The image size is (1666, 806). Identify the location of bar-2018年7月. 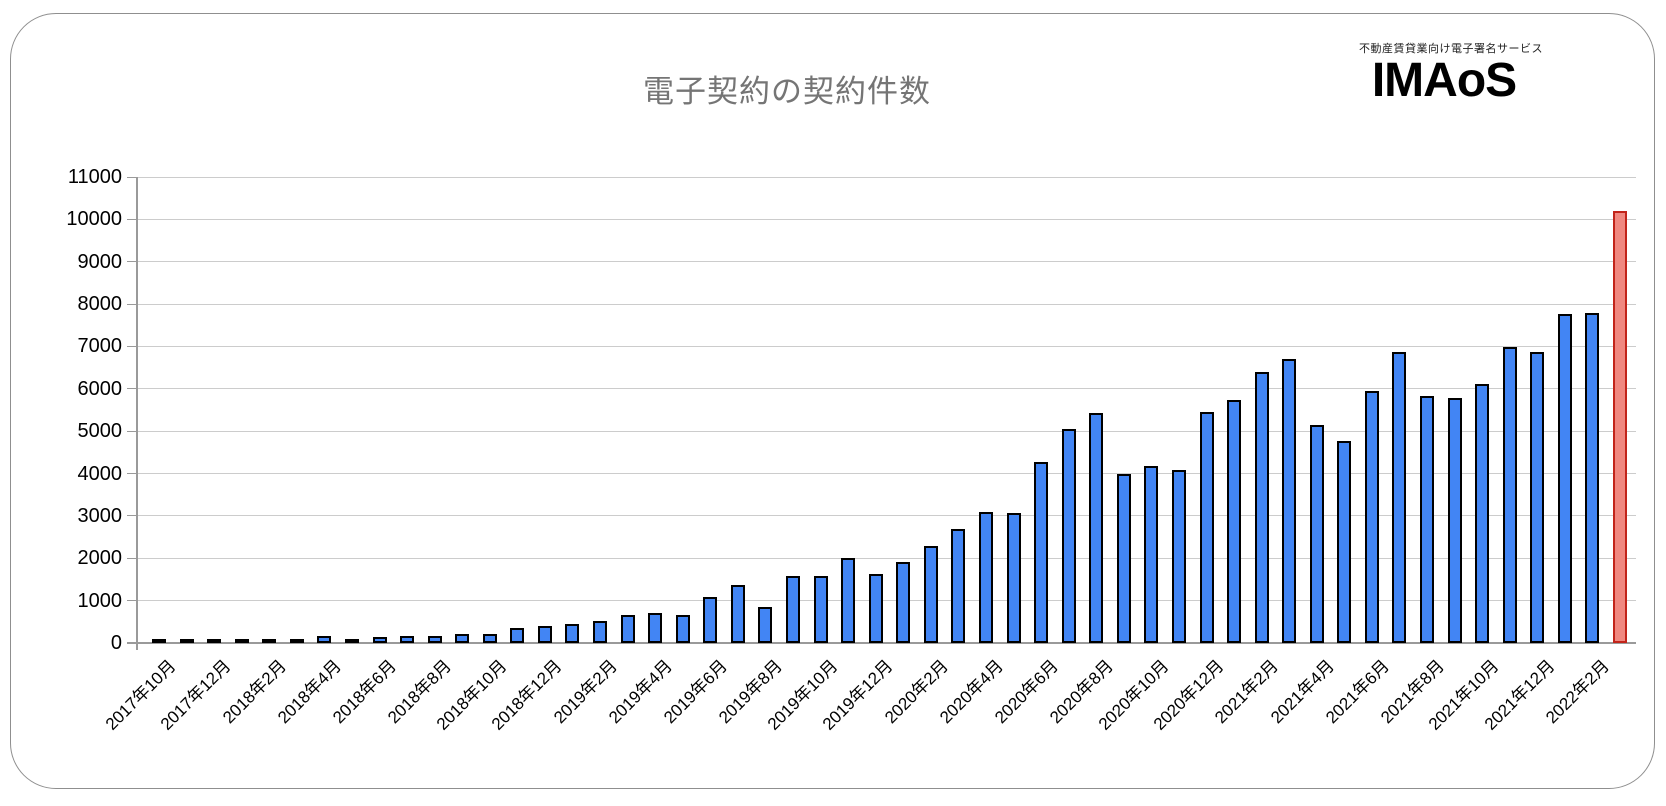
(407, 639).